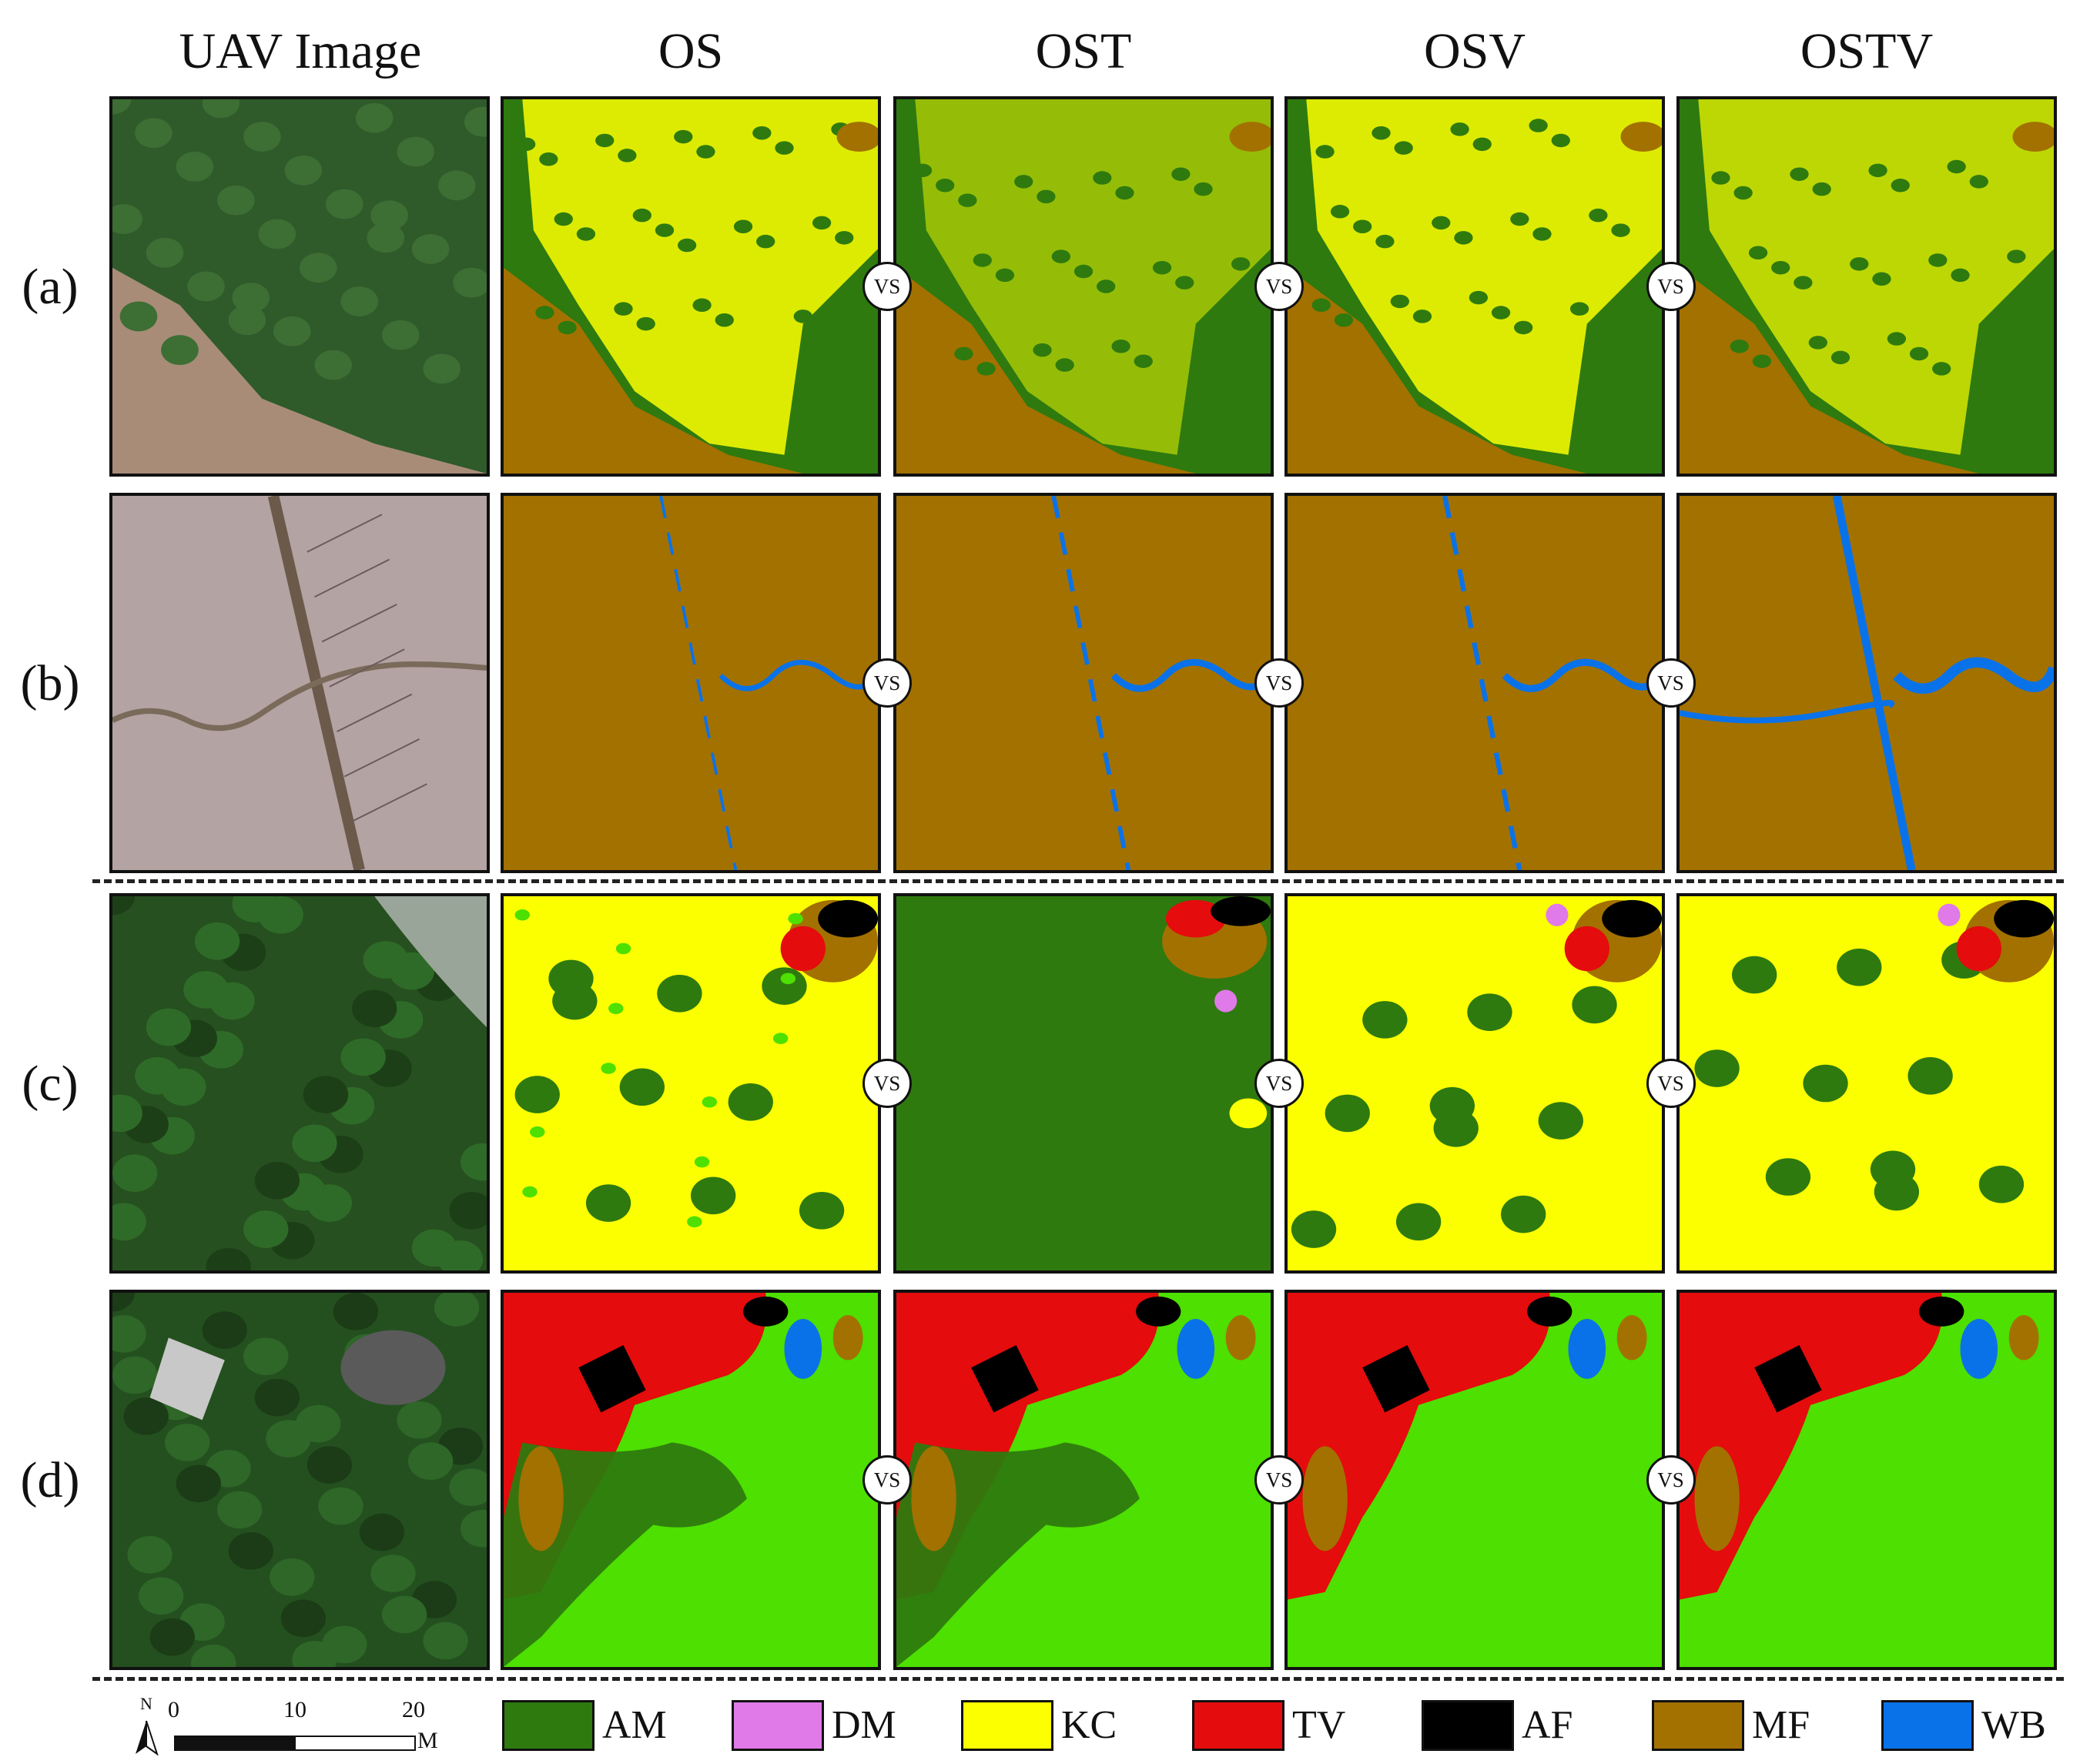  What do you see at coordinates (1866, 1083) in the screenshot?
I see `panel-c-ostv` at bounding box center [1866, 1083].